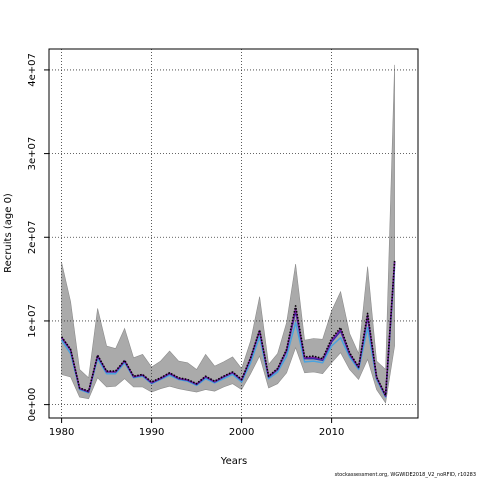 This screenshot has width=480, height=480. Describe the element at coordinates (32, 321) in the screenshot. I see `y-tick-label-1: 1e+07` at that location.